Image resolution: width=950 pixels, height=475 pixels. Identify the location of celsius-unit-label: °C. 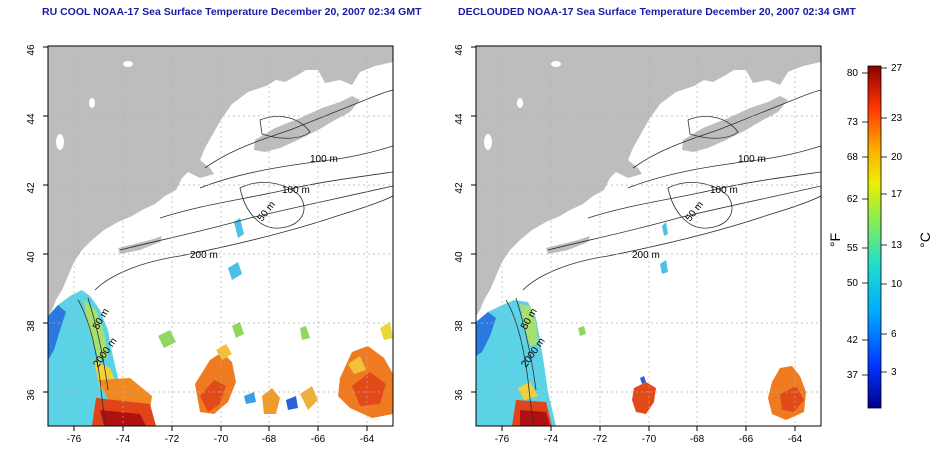
(925, 240).